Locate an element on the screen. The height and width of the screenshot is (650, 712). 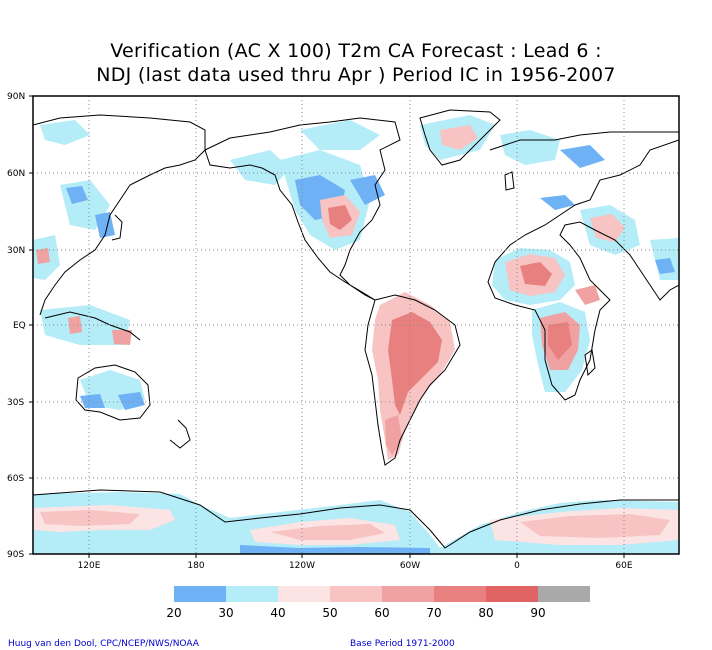
base-period-note: Base Period 1971-2000 is located at coordinates (402, 644).